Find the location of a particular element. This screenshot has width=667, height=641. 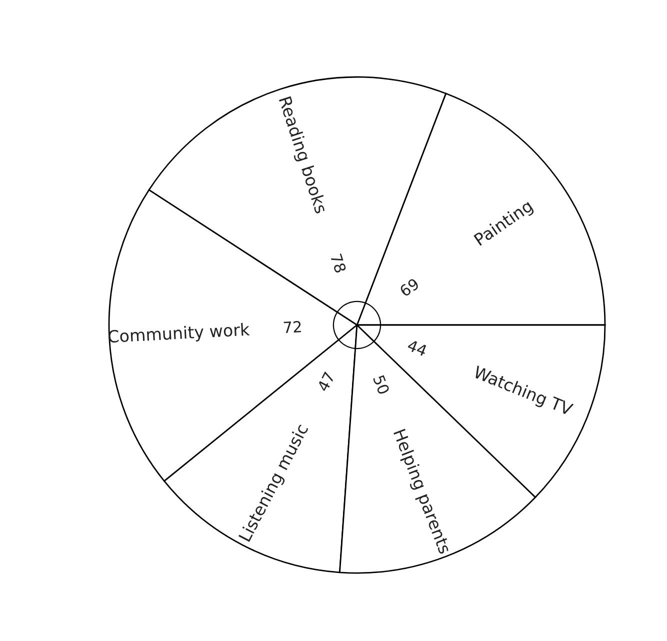

data-label: 44 is located at coordinates (417, 347).